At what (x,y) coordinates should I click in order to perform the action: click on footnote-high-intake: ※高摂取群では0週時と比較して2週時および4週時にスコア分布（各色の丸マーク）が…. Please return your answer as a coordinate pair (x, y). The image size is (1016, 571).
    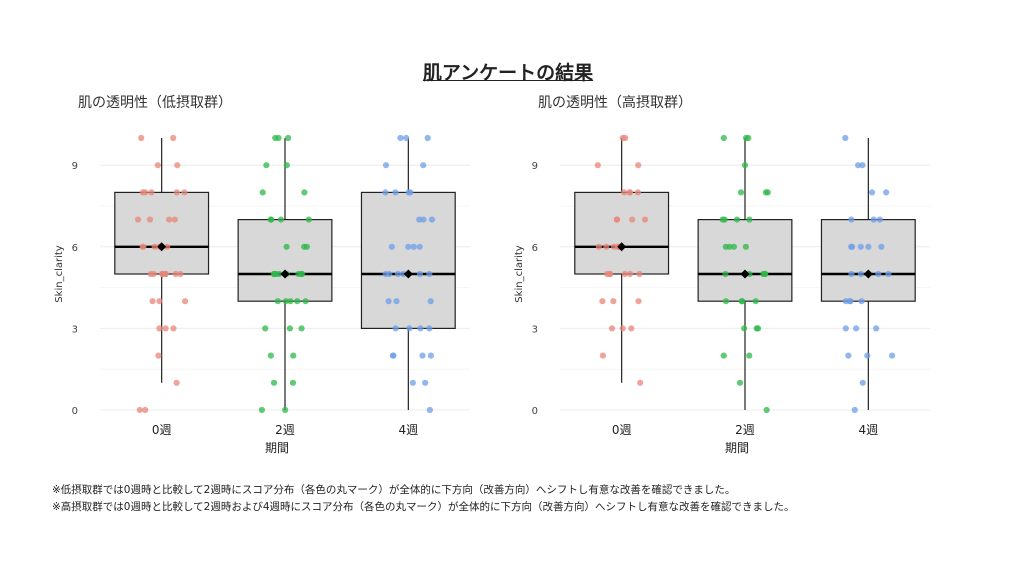
    Looking at the image, I should click on (423, 507).